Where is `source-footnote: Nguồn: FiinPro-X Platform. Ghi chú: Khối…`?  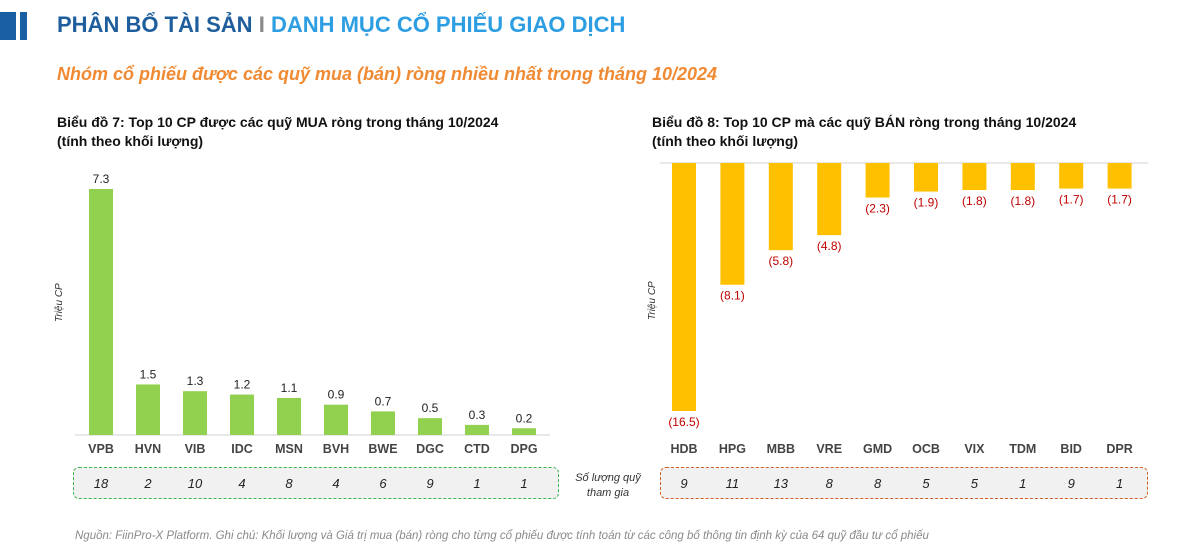
source-footnote: Nguồn: FiinPro-X Platform. Ghi chú: Khối… is located at coordinates (502, 536).